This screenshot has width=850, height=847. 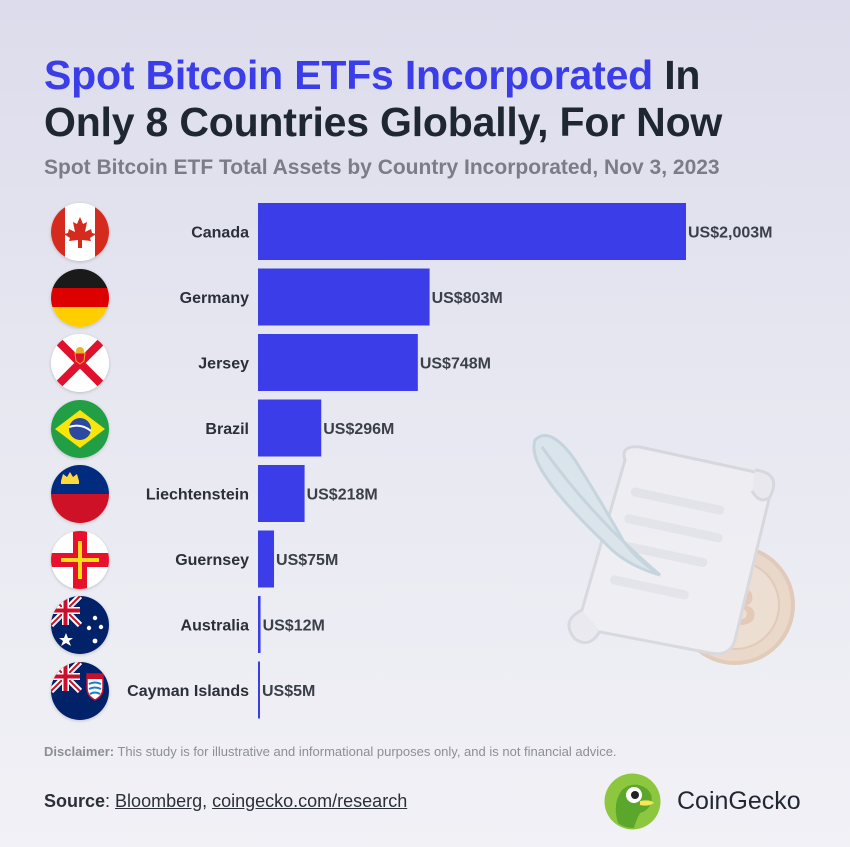 What do you see at coordinates (383, 122) in the screenshot?
I see `title-line2: Only 8 Countries Globally, For Now` at bounding box center [383, 122].